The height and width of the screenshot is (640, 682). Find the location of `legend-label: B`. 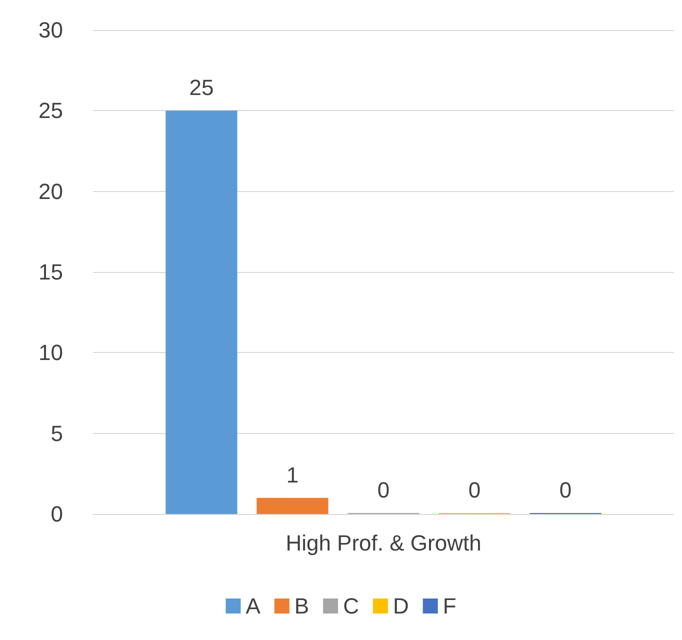

legend-label: B is located at coordinates (302, 606).